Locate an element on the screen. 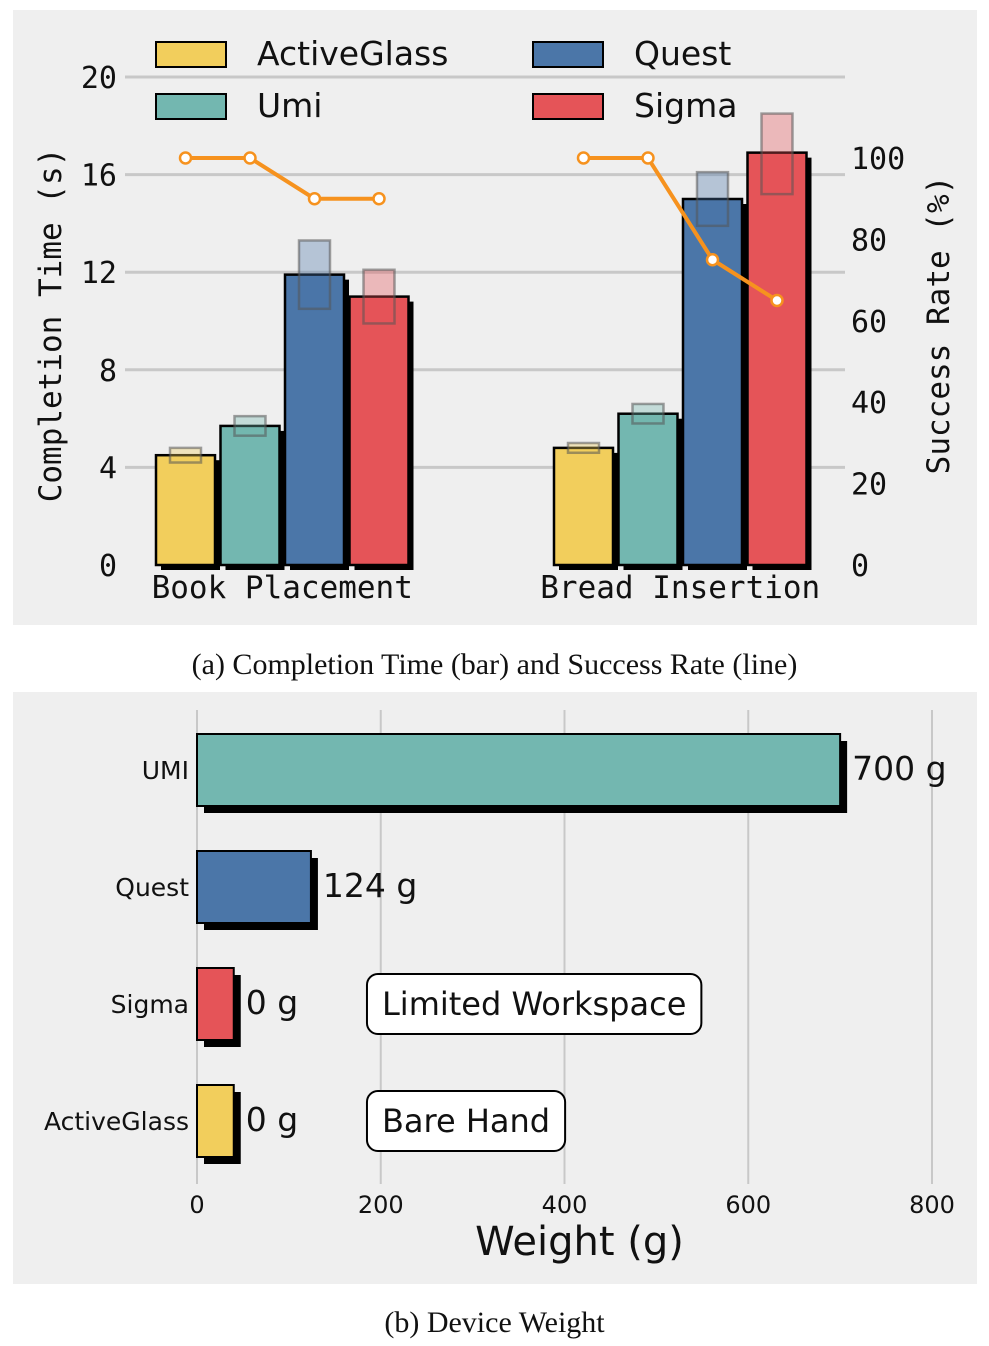  y-tick-label: 16 is located at coordinates (99, 176).